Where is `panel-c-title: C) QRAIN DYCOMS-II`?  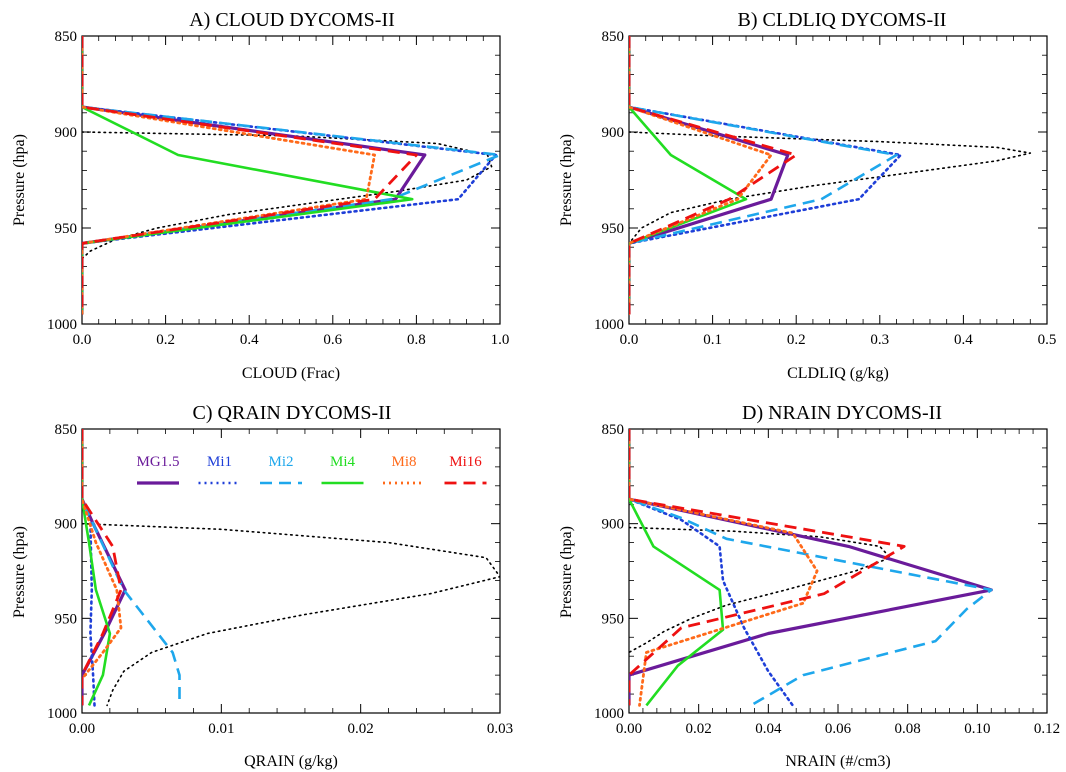 panel-c-title: C) QRAIN DYCOMS-II is located at coordinates (292, 413).